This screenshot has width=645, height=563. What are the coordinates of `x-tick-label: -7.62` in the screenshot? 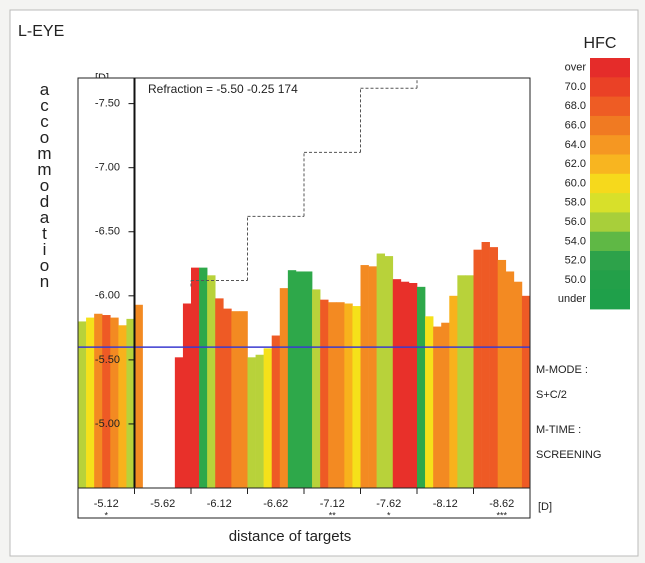 It's located at (388, 504).